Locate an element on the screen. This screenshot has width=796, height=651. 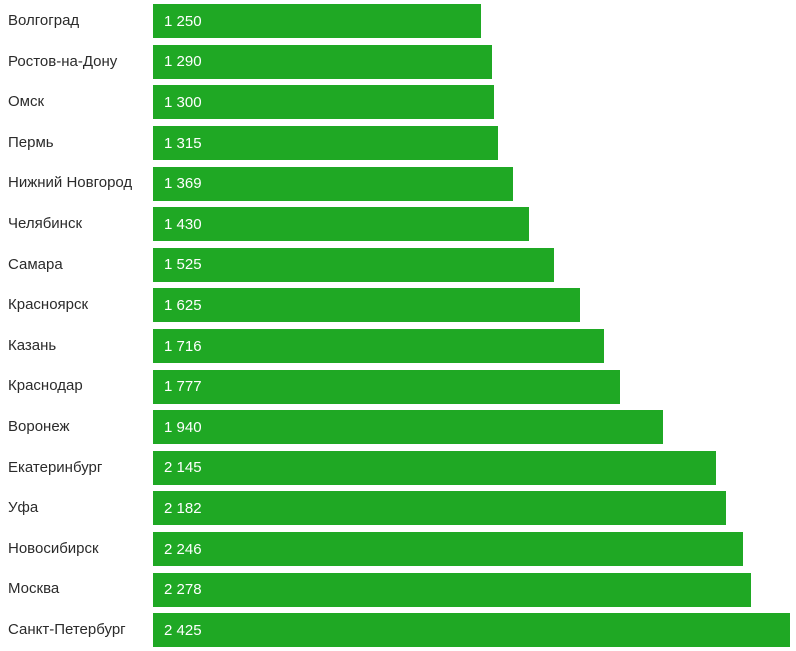
bar-area: 2 425 is located at coordinates (471, 630).